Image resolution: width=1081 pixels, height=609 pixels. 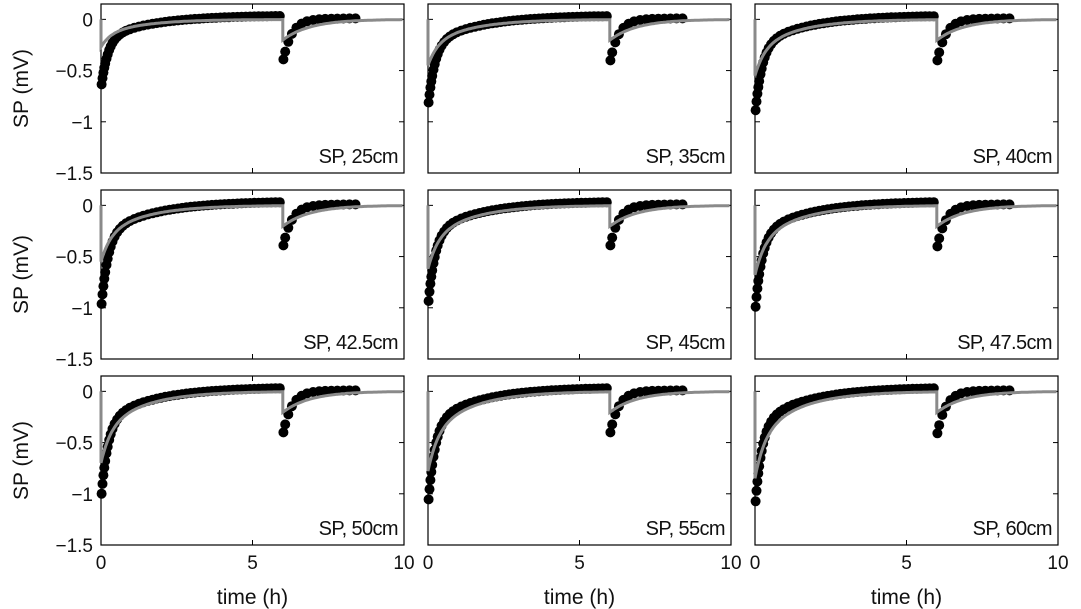 What do you see at coordinates (685, 157) in the screenshot?
I see `panel-label: SP, 35cm` at bounding box center [685, 157].